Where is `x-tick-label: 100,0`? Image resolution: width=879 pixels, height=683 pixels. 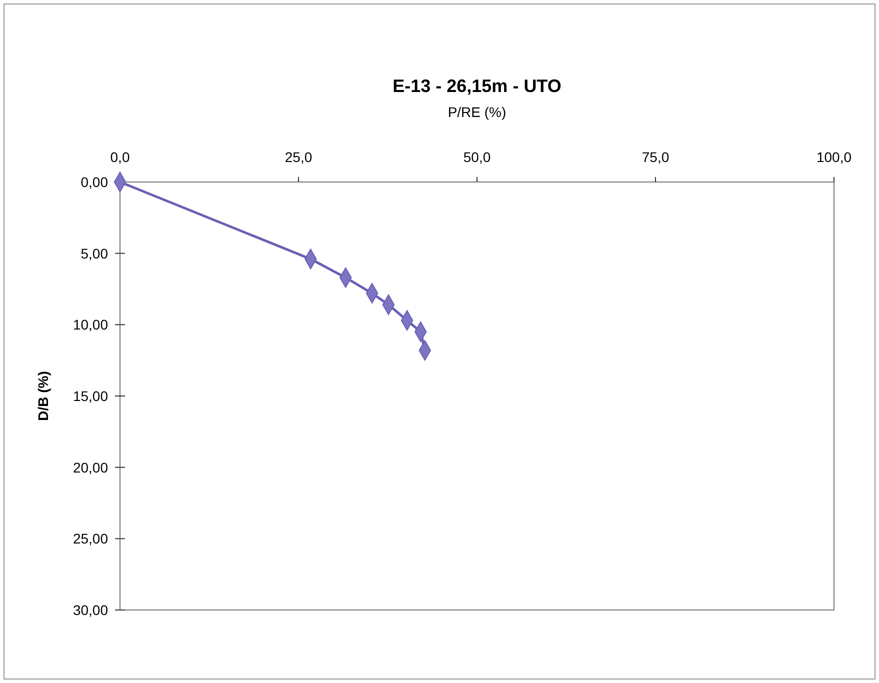 x-tick-label: 100,0 is located at coordinates (834, 157).